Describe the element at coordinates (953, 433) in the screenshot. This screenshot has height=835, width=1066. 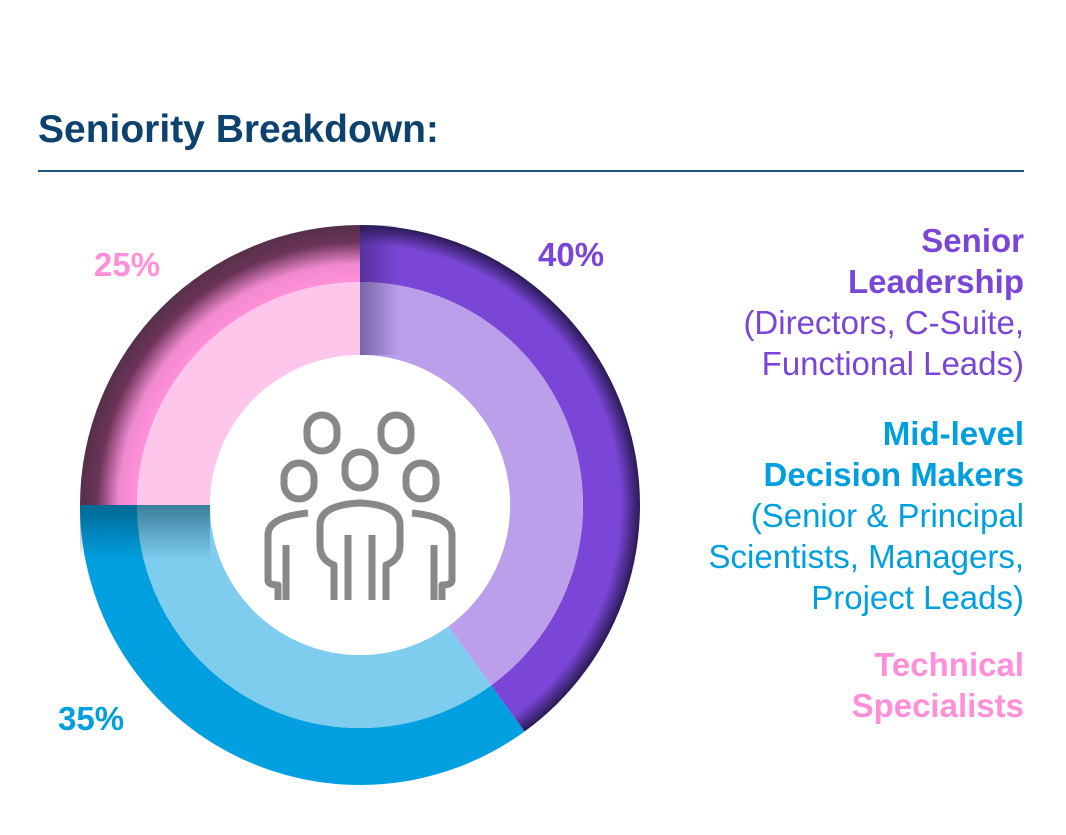
I see `legend-mid-title-1: Mid-level` at that location.